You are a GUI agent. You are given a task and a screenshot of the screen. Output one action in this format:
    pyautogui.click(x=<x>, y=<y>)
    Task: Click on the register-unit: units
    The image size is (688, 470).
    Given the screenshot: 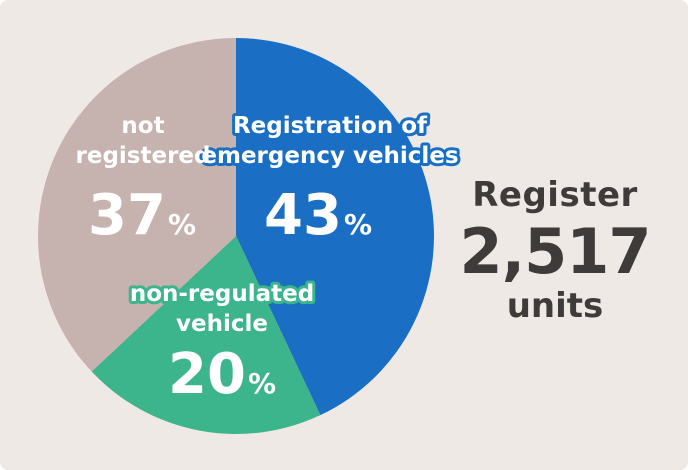 What is the action you would take?
    pyautogui.click(x=555, y=306)
    